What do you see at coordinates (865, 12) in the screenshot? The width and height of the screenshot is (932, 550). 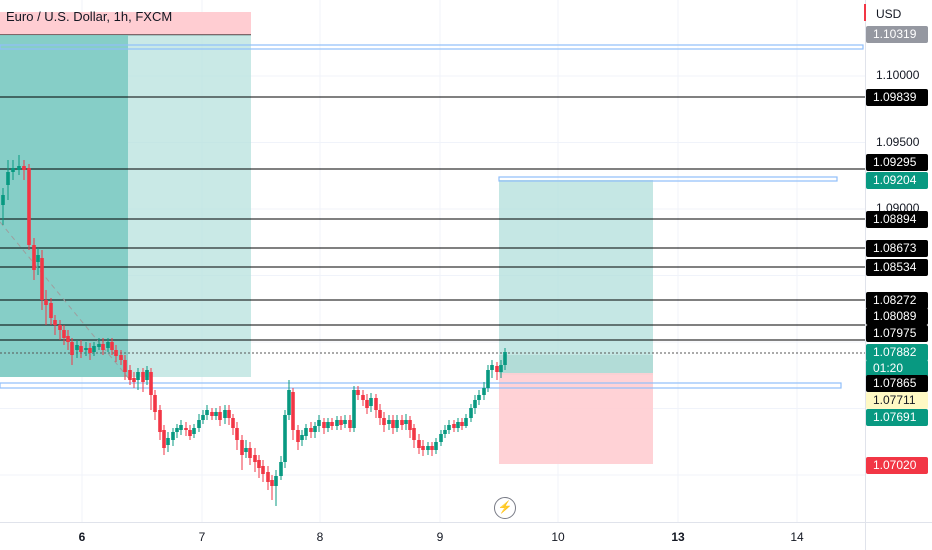 I see `last-price-marker` at bounding box center [865, 12].